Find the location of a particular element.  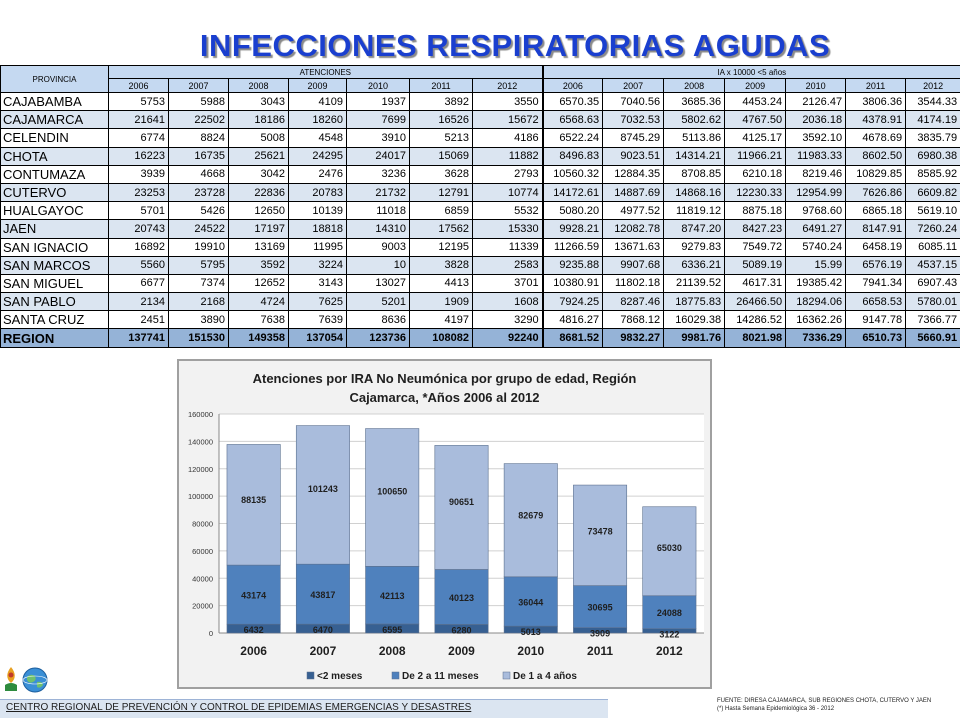

ia-cell: 9147.78 is located at coordinates (876, 320).